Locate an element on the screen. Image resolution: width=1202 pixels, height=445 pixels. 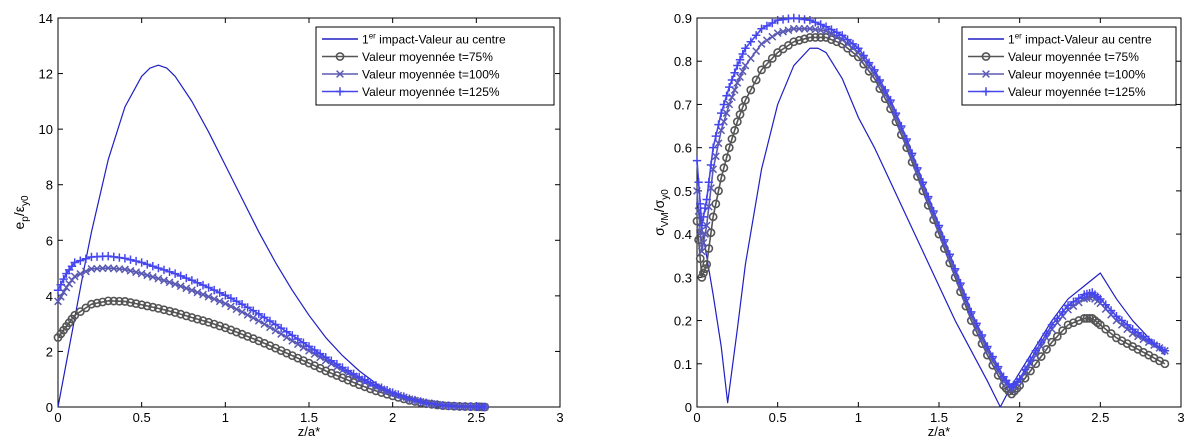
y-axis-label: σVM/σy0 is located at coordinates (661, 212).